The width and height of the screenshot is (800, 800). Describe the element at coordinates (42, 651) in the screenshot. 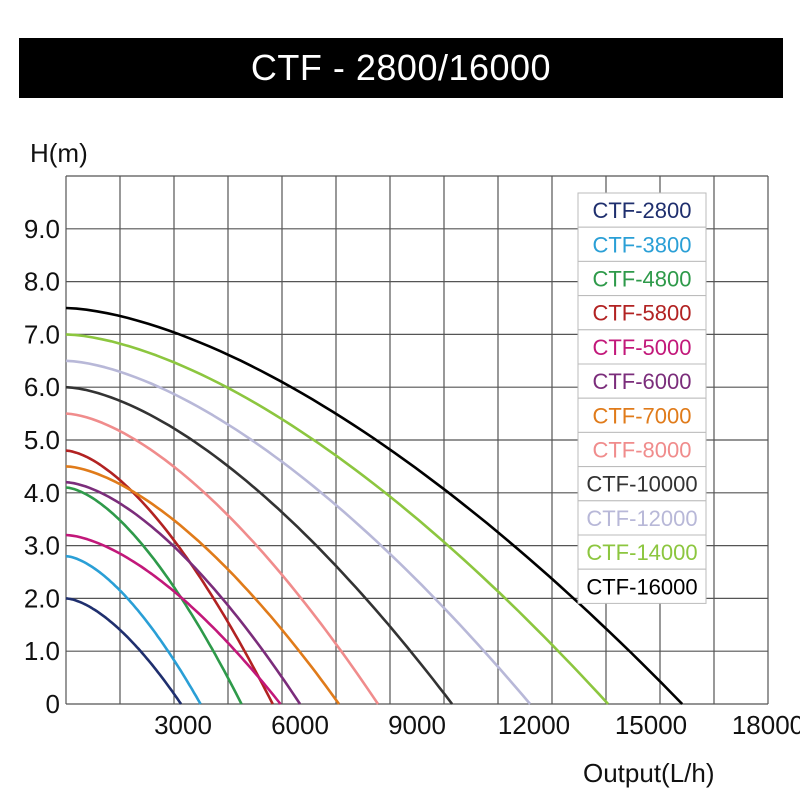

I see `y-tick-label: 1.0` at that location.